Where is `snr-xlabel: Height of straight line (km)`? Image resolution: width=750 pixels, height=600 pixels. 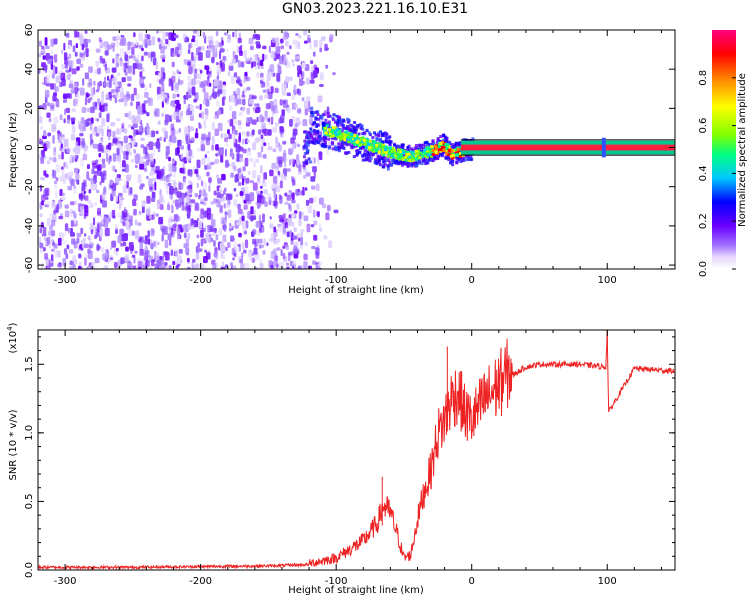 snr-xlabel: Height of straight line (km) is located at coordinates (356, 590).